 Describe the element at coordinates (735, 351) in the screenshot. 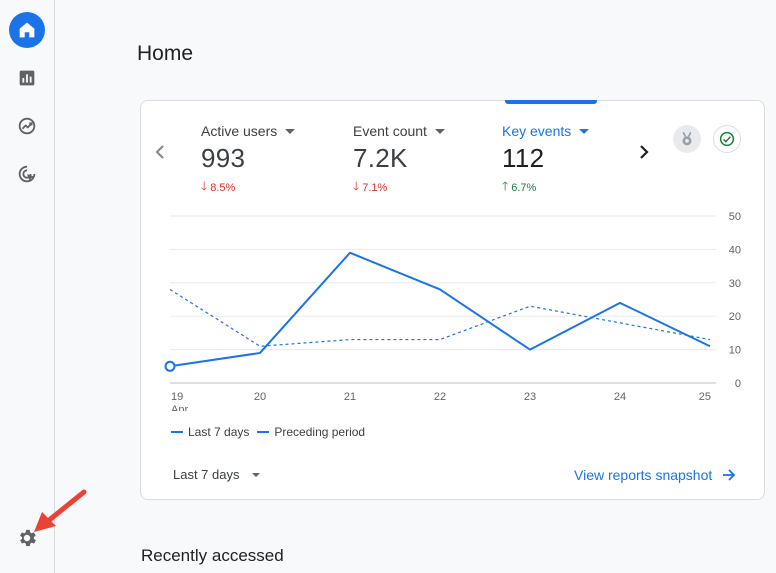

I see `y-tick-label: 10` at that location.